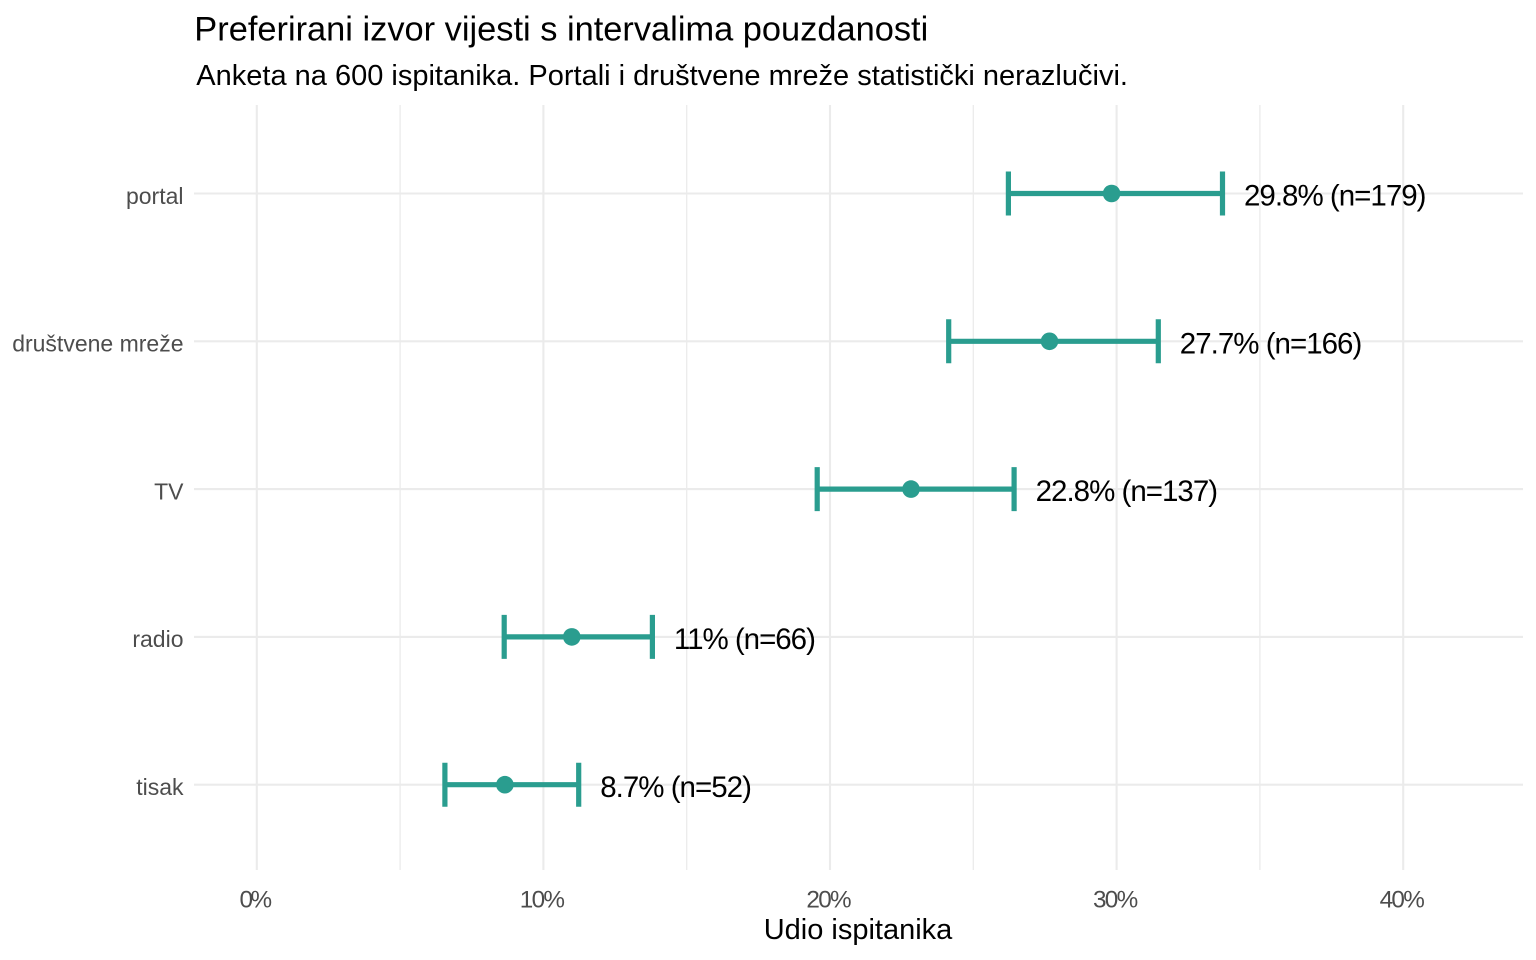  What do you see at coordinates (160, 787) in the screenshot?
I see `svg-text: tisak` at bounding box center [160, 787].